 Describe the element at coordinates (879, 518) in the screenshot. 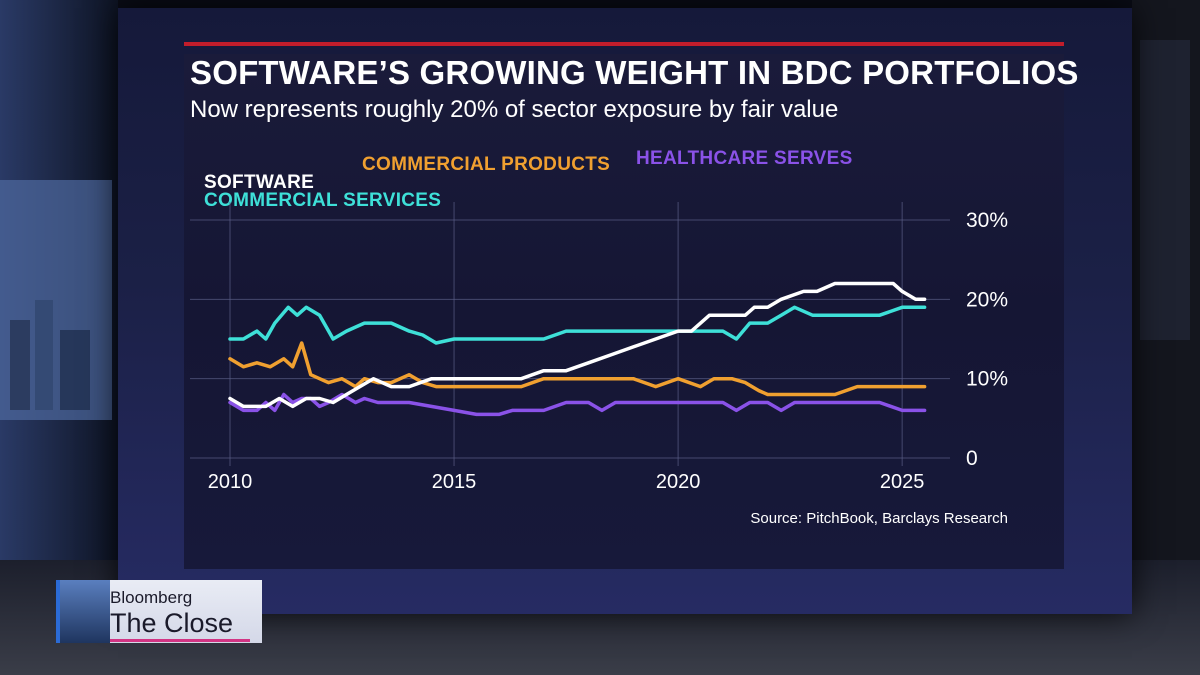

I see `chart-source: Source: PitchBook, Barclays Research` at that location.